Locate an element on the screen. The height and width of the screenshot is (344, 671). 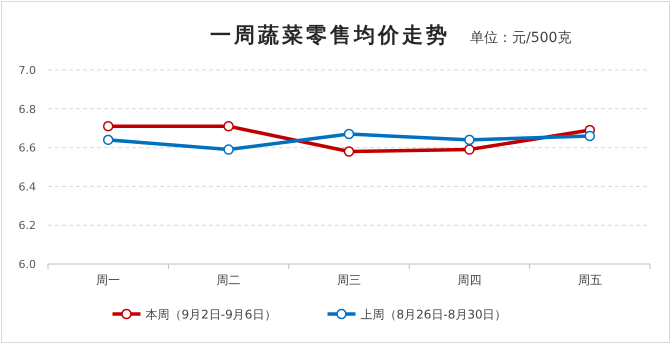
y-tick-label: 7.0 is located at coordinates (27, 70).